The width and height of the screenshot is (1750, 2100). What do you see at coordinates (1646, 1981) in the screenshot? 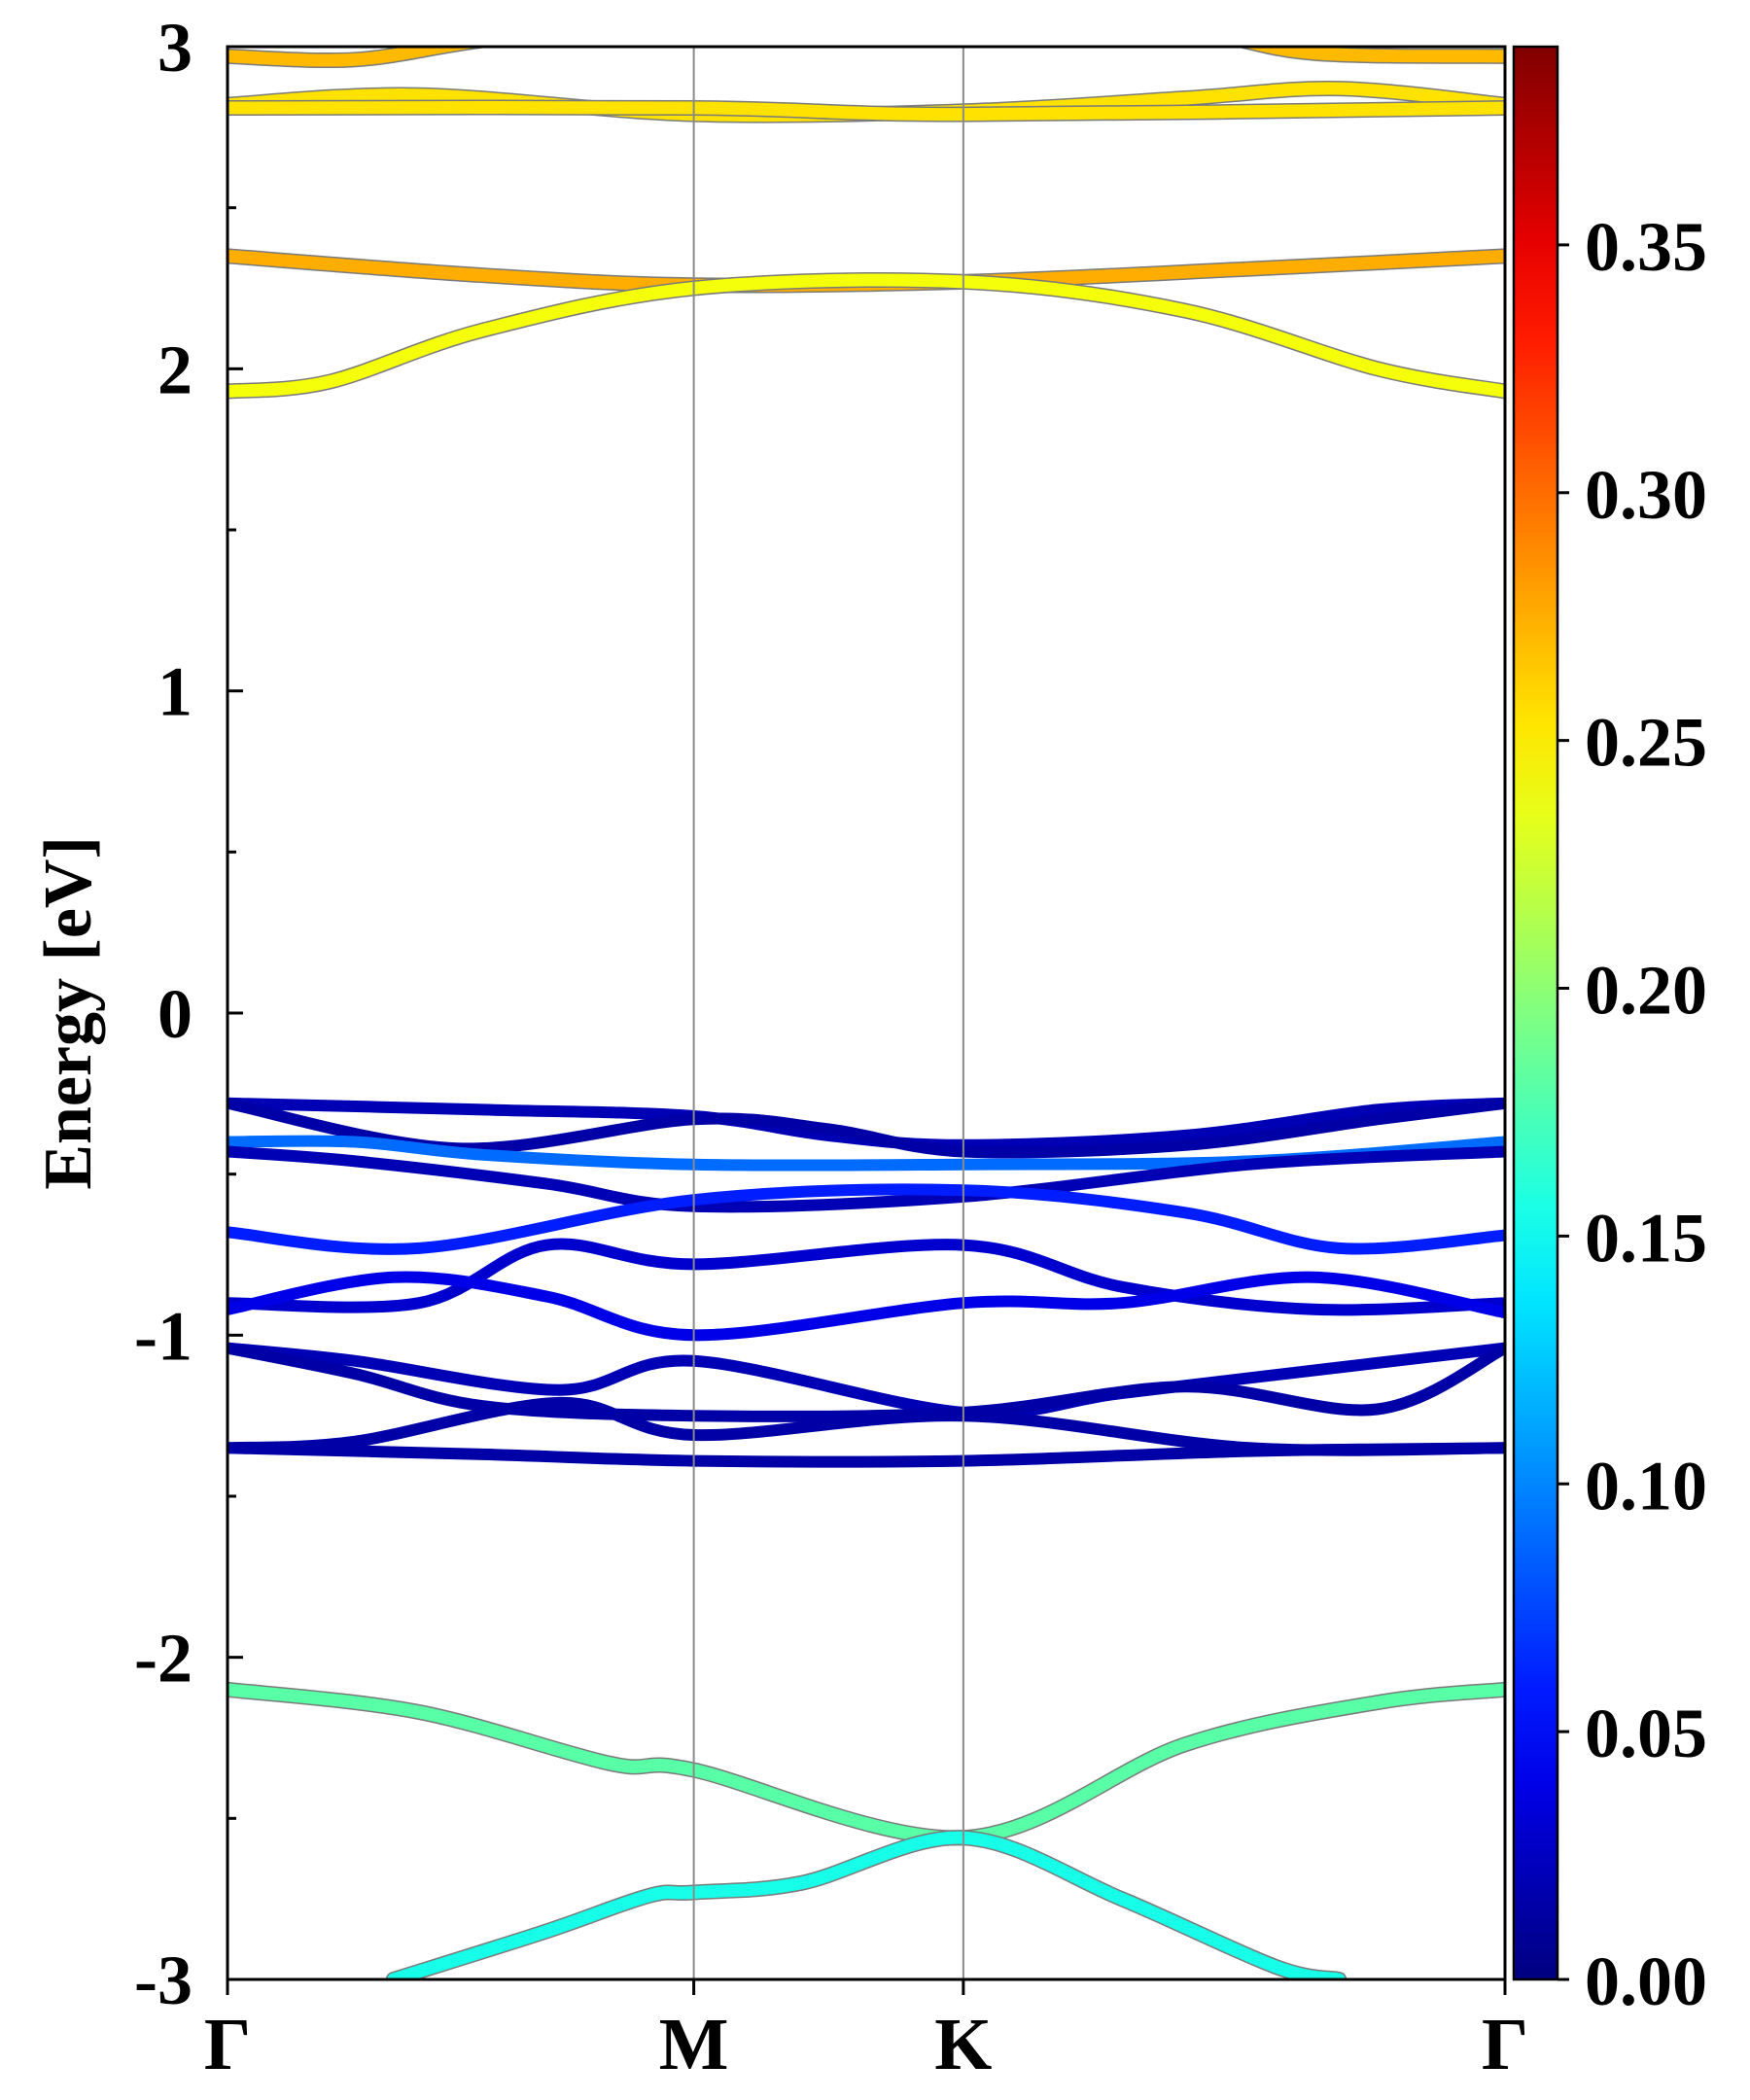
I see `colorbar-tick-label: 0.00` at bounding box center [1646, 1981].